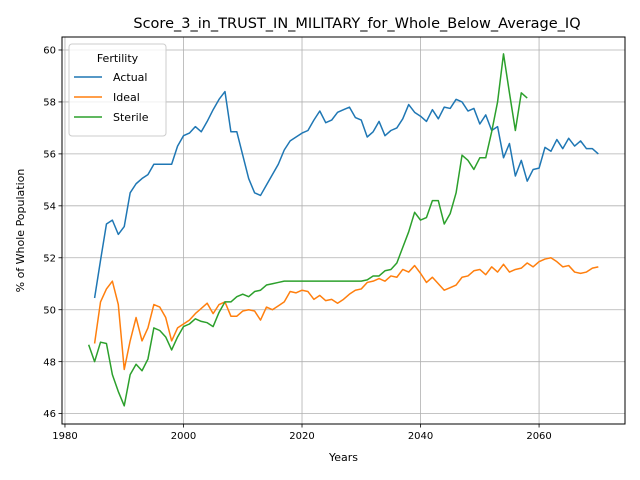 This screenshot has height=480, width=640. What do you see at coordinates (343, 457) in the screenshot?
I see `x-axis-label: Years` at bounding box center [343, 457].